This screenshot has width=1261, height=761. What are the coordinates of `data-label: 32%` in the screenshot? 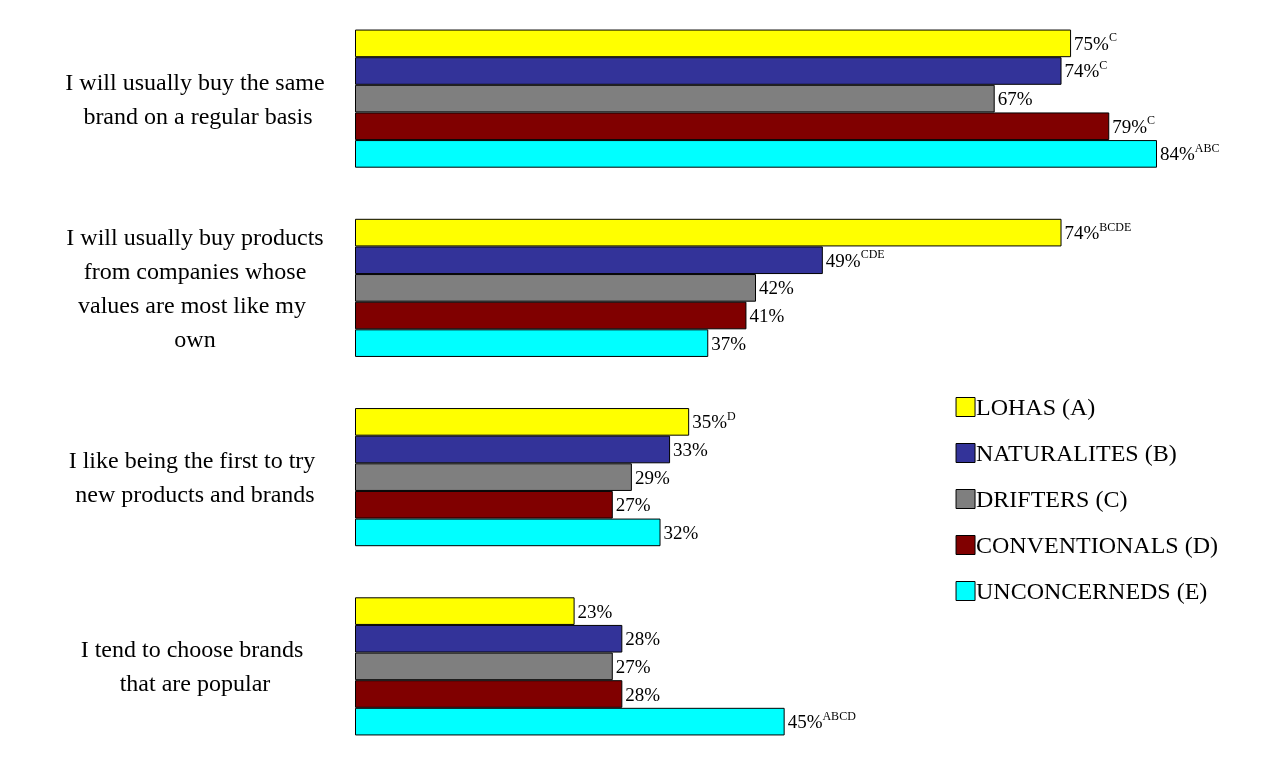 It's located at (681, 532).